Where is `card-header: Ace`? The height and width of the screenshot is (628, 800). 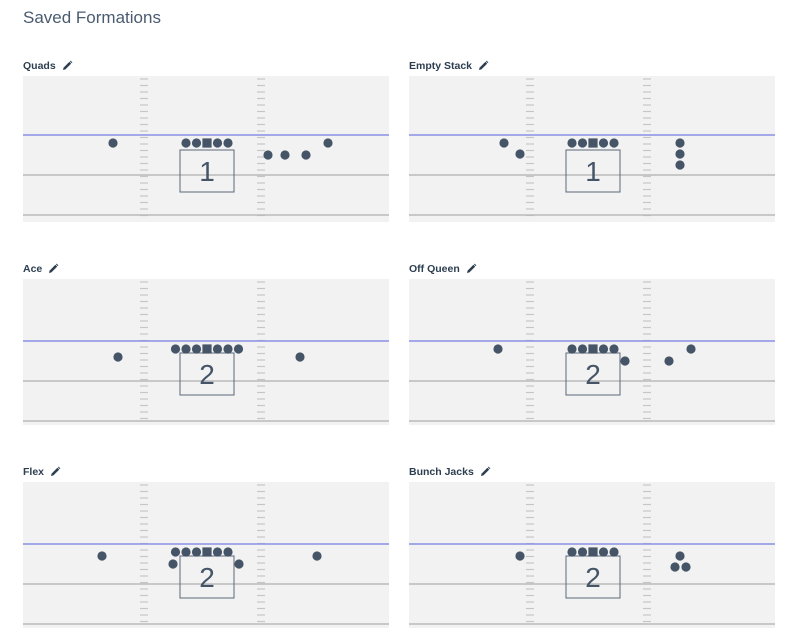
card-header: Ace is located at coordinates (41, 269).